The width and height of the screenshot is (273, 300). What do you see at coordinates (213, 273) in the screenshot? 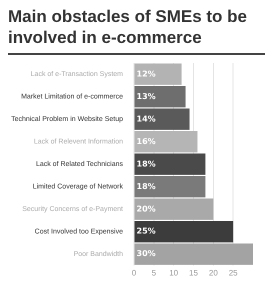
I see `x-tick-label: 20` at bounding box center [213, 273].